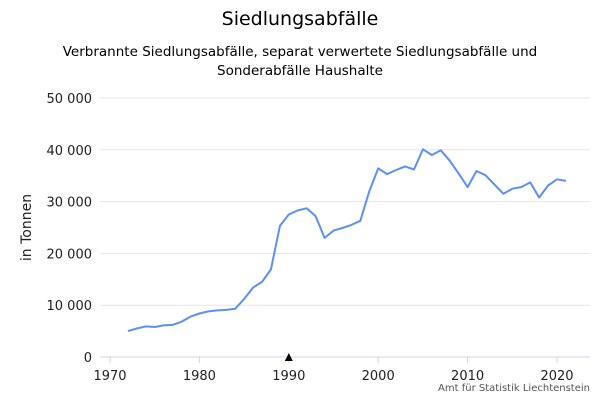  I want to click on chart-title: Siedlungsabfälle, so click(300, 19).